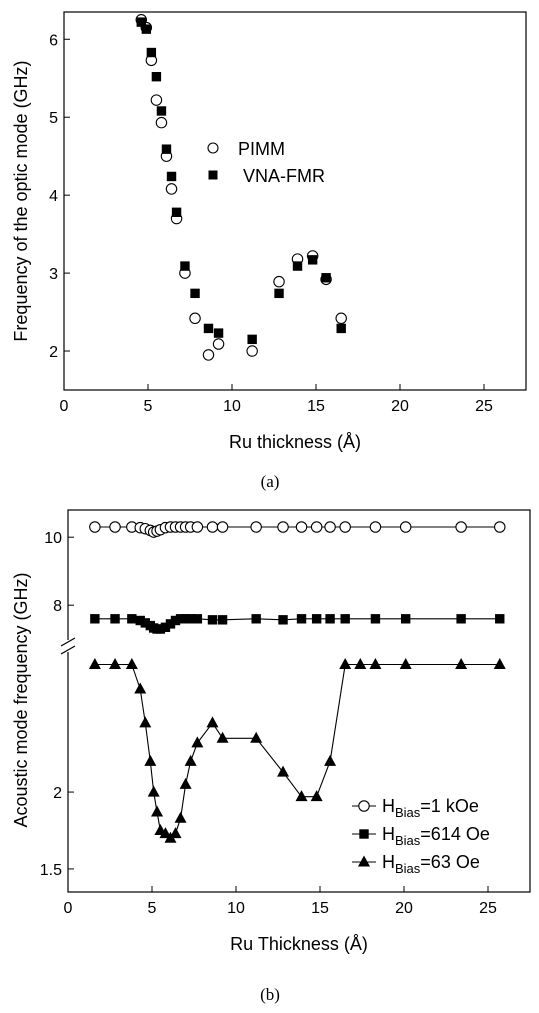  I want to click on x-tick-label: 20, so click(404, 908).